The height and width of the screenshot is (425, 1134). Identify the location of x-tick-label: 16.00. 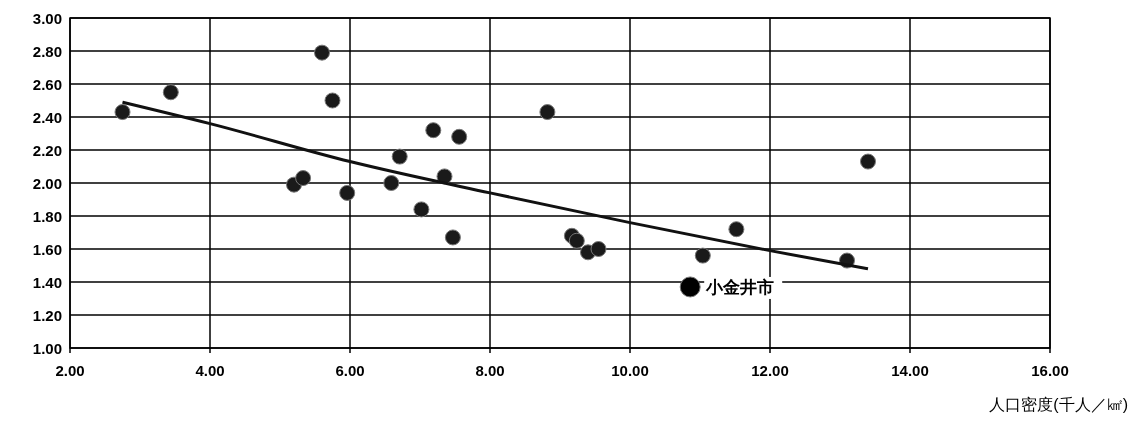
(1050, 370).